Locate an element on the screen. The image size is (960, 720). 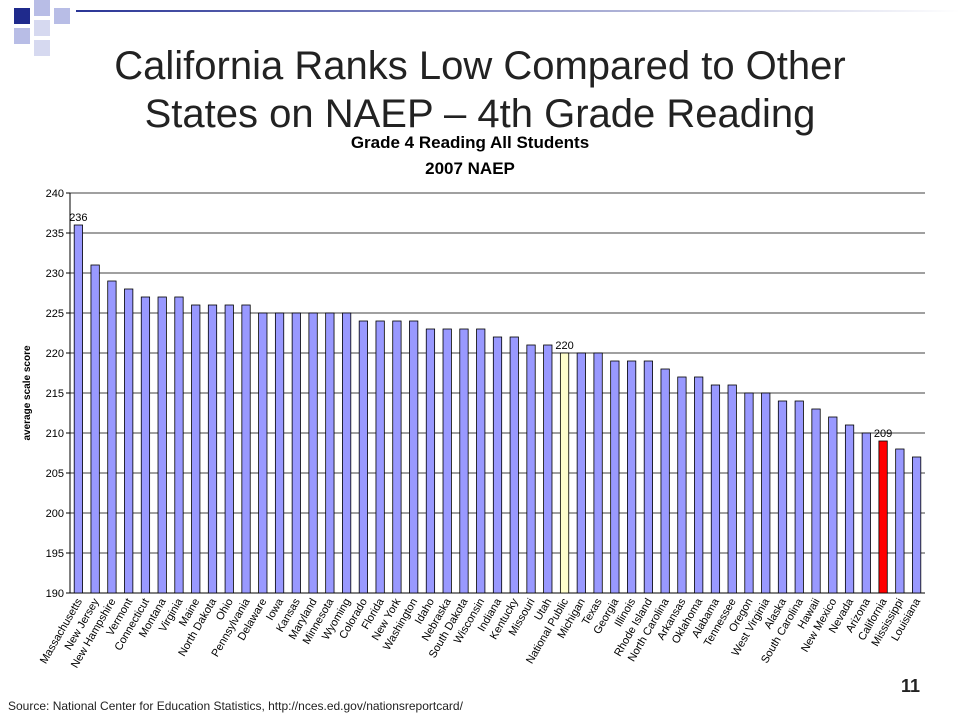
bar-utah is located at coordinates (548, 469).